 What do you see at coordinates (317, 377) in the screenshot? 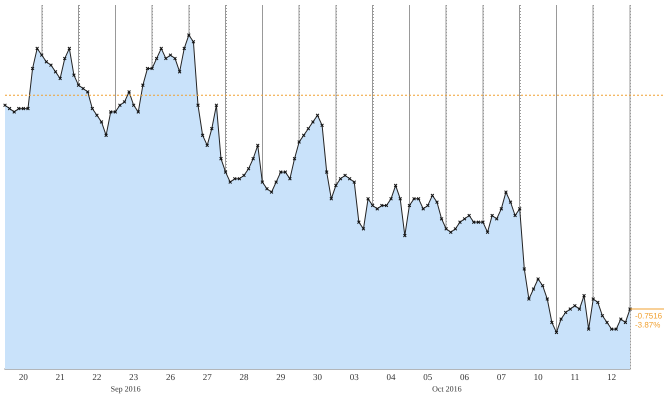
I see `x-tick-label: 30` at bounding box center [317, 377].